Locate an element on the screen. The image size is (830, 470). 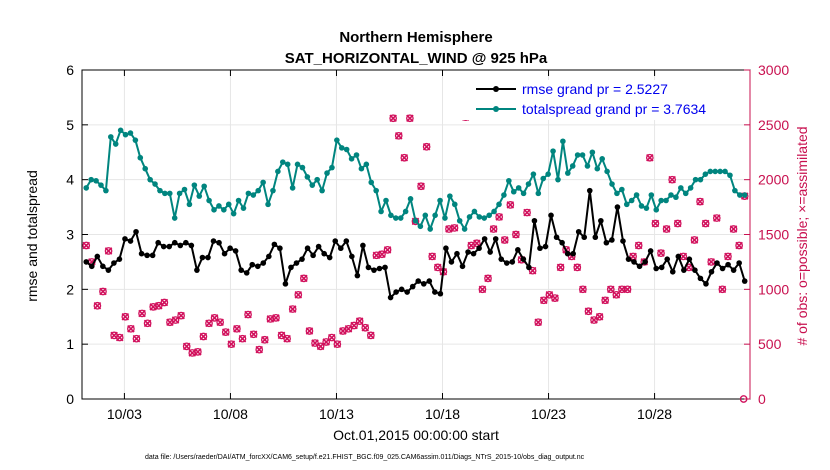
y-left-axis-label: rmse and totalspread is located at coordinates (32, 236).